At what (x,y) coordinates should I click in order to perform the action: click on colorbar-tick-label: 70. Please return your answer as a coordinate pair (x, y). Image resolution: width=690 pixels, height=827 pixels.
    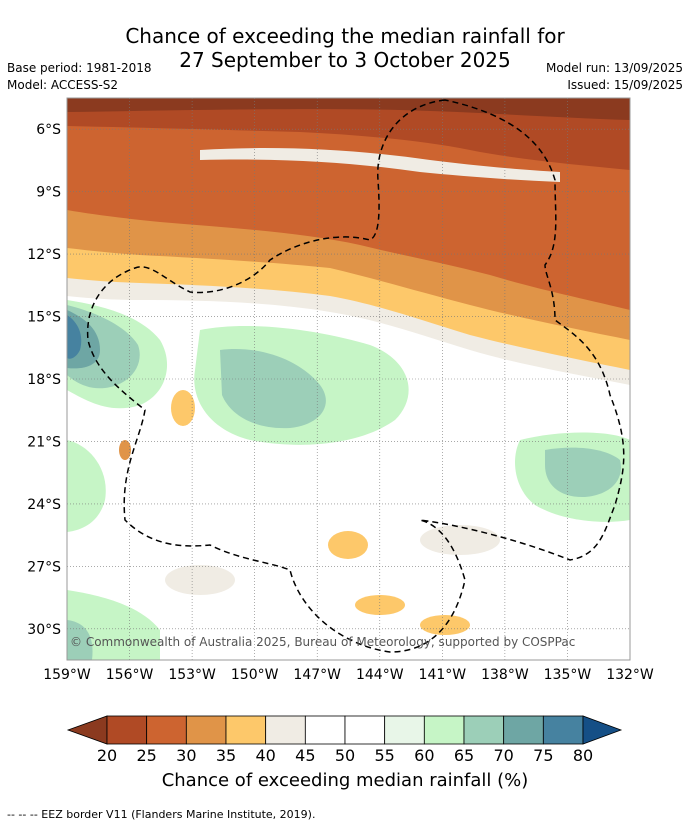
    Looking at the image, I should click on (503, 755).